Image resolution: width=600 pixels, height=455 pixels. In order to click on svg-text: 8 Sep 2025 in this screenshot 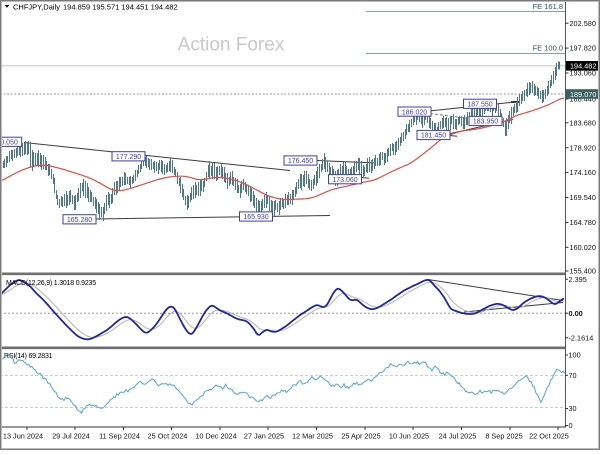, I will do `click(503, 436)`.